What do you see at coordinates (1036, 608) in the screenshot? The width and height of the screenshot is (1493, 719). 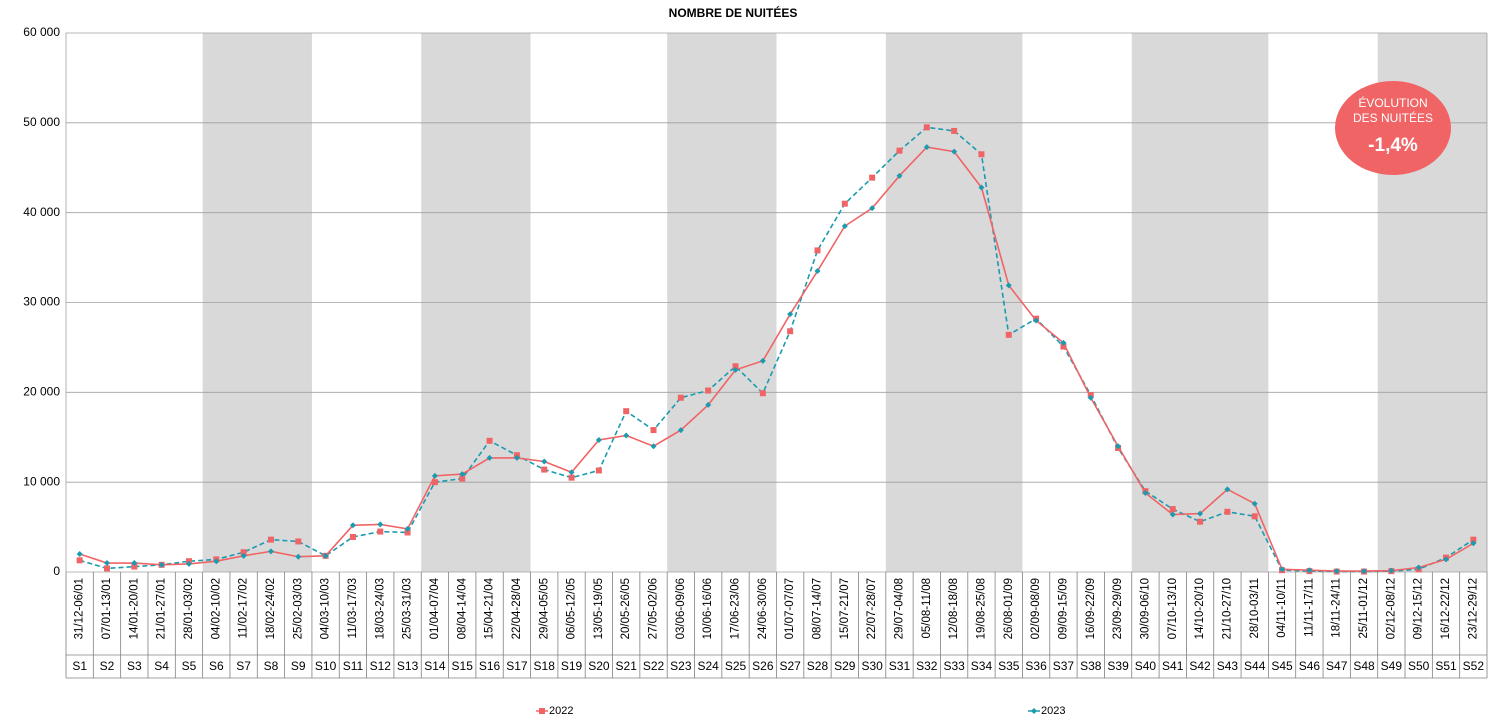 I see `x-tick-label: 02/09-08/09` at bounding box center [1036, 608].